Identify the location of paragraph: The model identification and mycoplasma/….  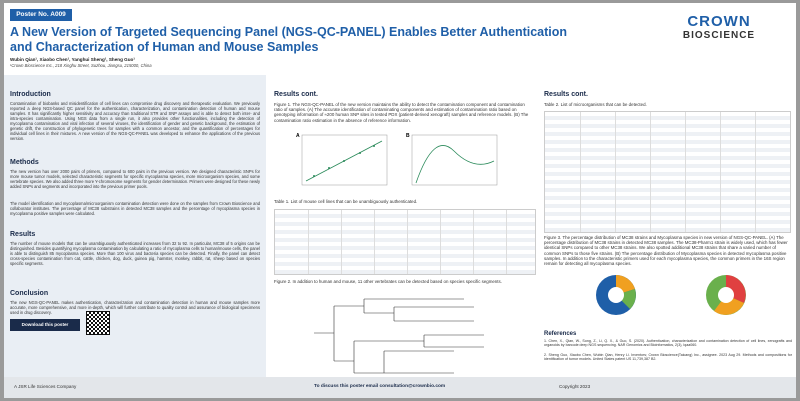
(135, 208).